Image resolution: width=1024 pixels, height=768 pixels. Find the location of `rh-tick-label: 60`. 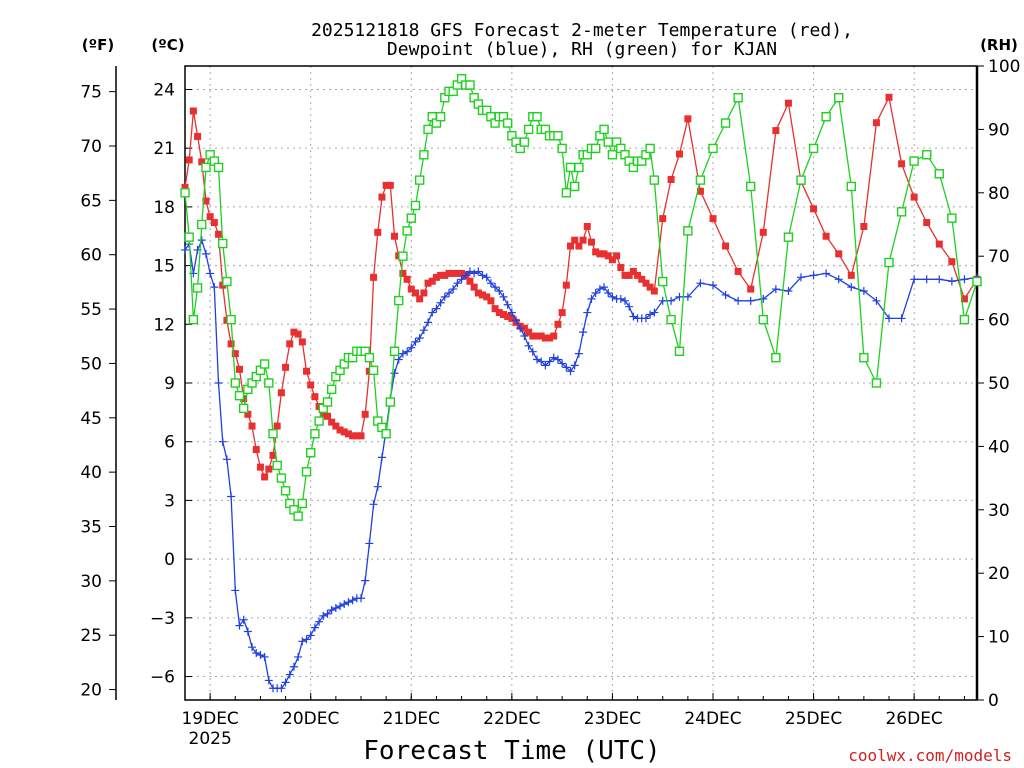

rh-tick-label: 60 is located at coordinates (999, 321).